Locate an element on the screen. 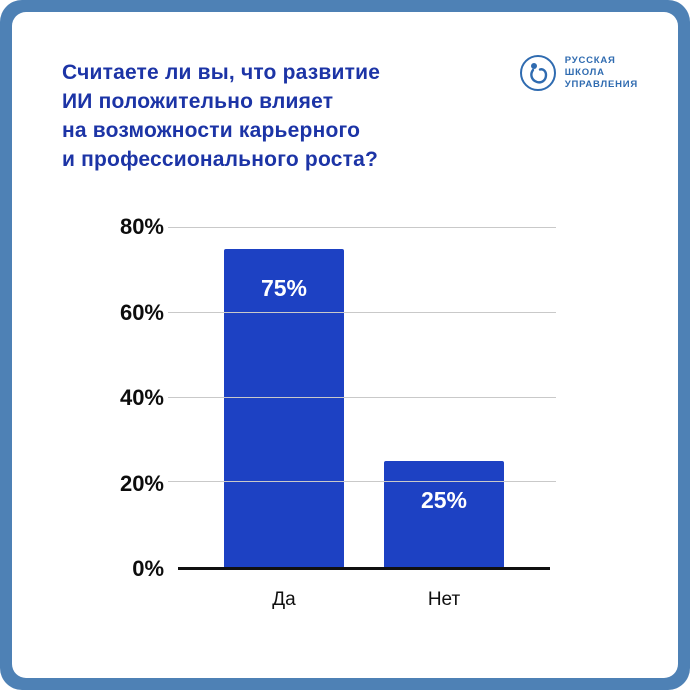  x-tick-label: Нет is located at coordinates (444, 599).